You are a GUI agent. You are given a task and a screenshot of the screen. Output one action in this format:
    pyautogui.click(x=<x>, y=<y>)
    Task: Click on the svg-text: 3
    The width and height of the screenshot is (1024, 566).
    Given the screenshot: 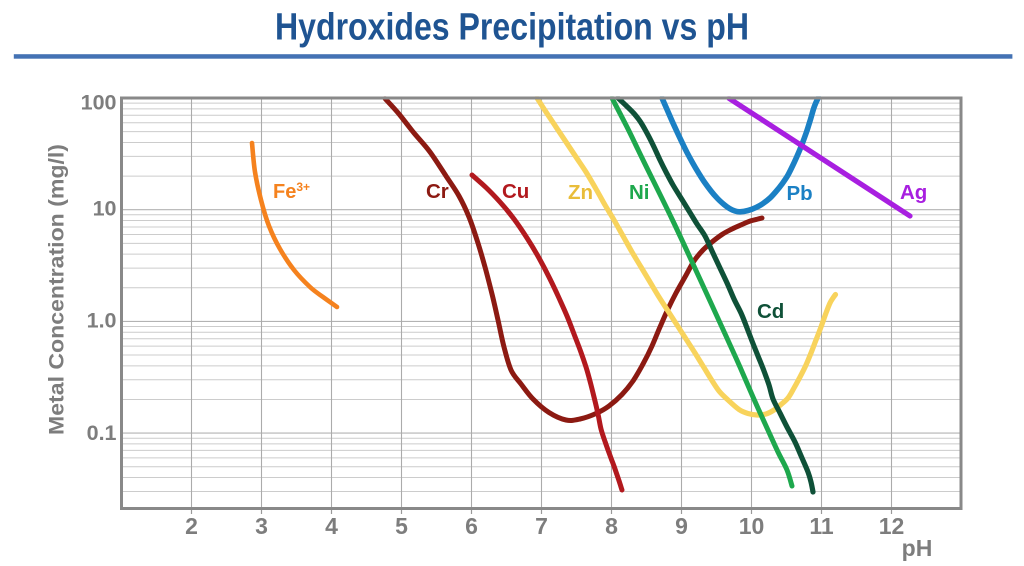 What is the action you would take?
    pyautogui.click(x=261, y=526)
    